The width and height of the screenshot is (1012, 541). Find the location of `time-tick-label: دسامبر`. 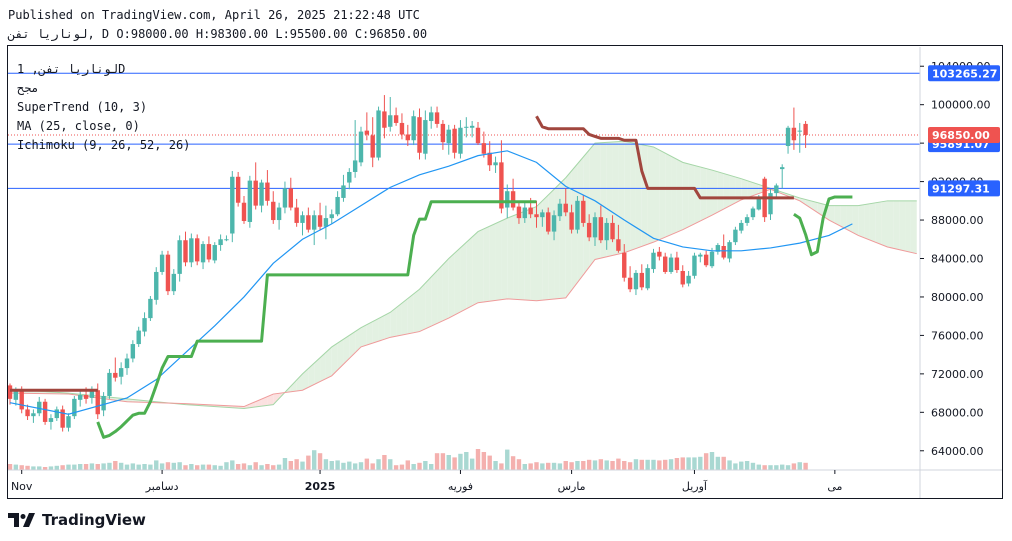

time-tick-label: دسامبر is located at coordinates (162, 486).